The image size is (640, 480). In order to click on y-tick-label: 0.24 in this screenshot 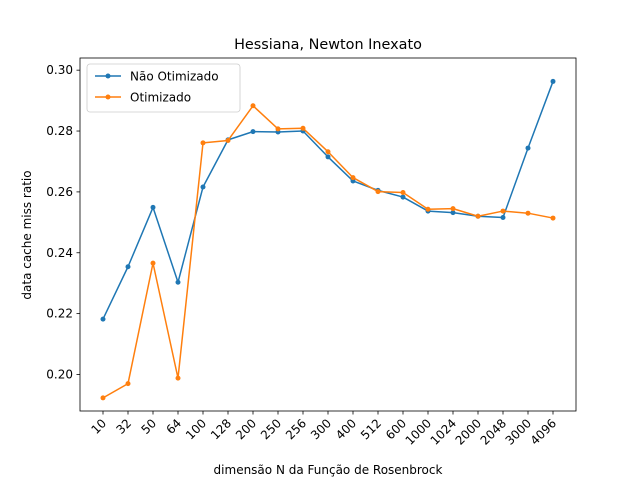, I will do `click(59, 253)`.